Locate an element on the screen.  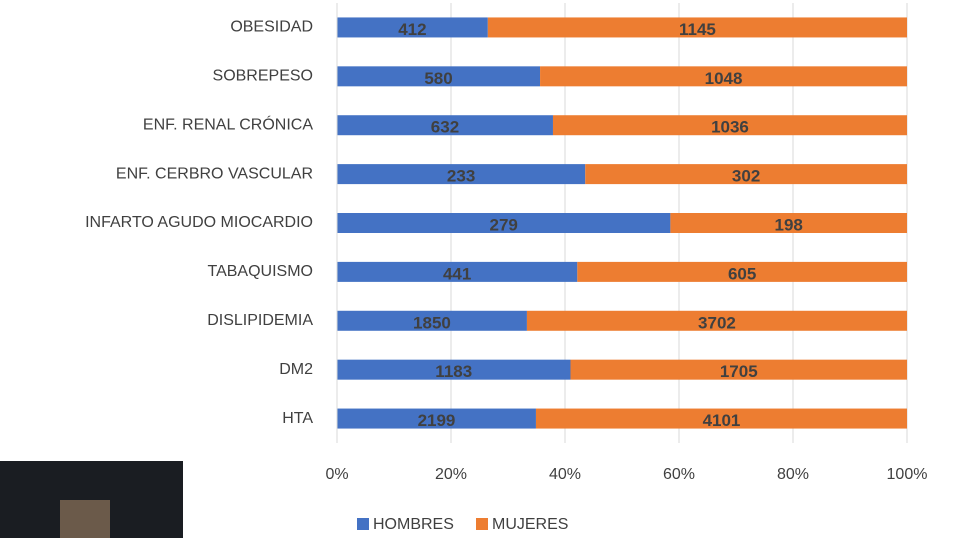
data-label: 605 is located at coordinates (742, 273).